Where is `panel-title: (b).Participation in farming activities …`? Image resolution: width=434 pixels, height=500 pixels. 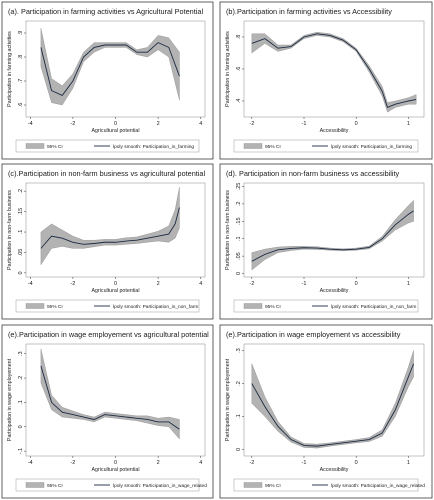 panel-title: (b).Participation in farming activities … is located at coordinates (309, 11).